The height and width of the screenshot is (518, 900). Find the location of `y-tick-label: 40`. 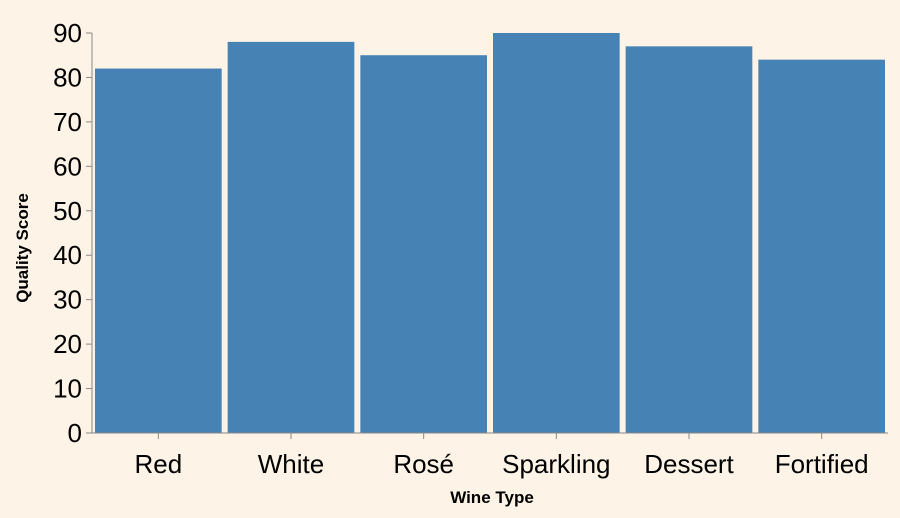

y-tick-label: 40 is located at coordinates (67, 255).